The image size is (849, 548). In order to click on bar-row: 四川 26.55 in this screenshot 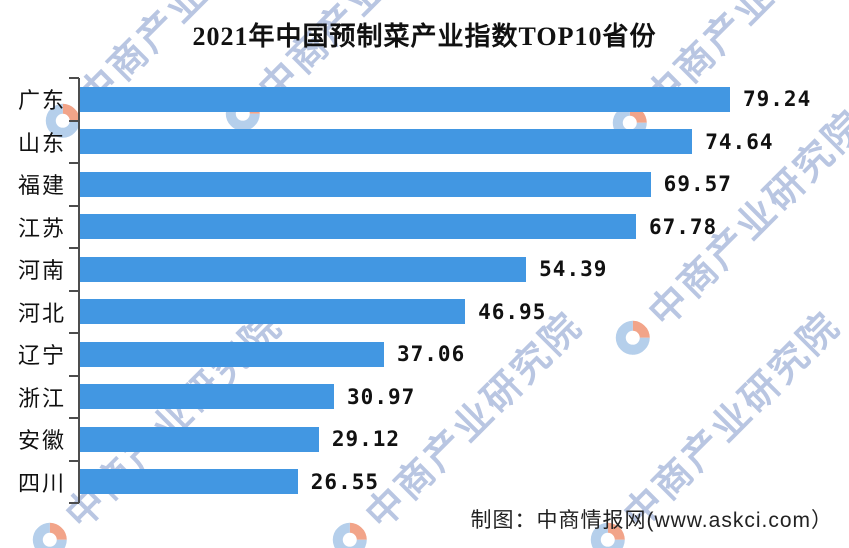, I will do `click(424, 482)`.